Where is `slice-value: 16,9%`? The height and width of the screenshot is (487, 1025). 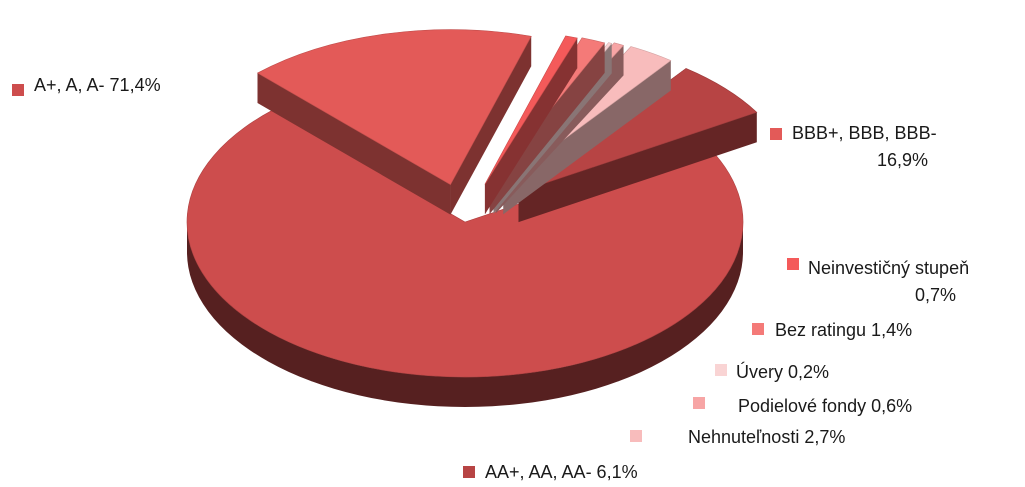 slice-value: 16,9% is located at coordinates (902, 160).